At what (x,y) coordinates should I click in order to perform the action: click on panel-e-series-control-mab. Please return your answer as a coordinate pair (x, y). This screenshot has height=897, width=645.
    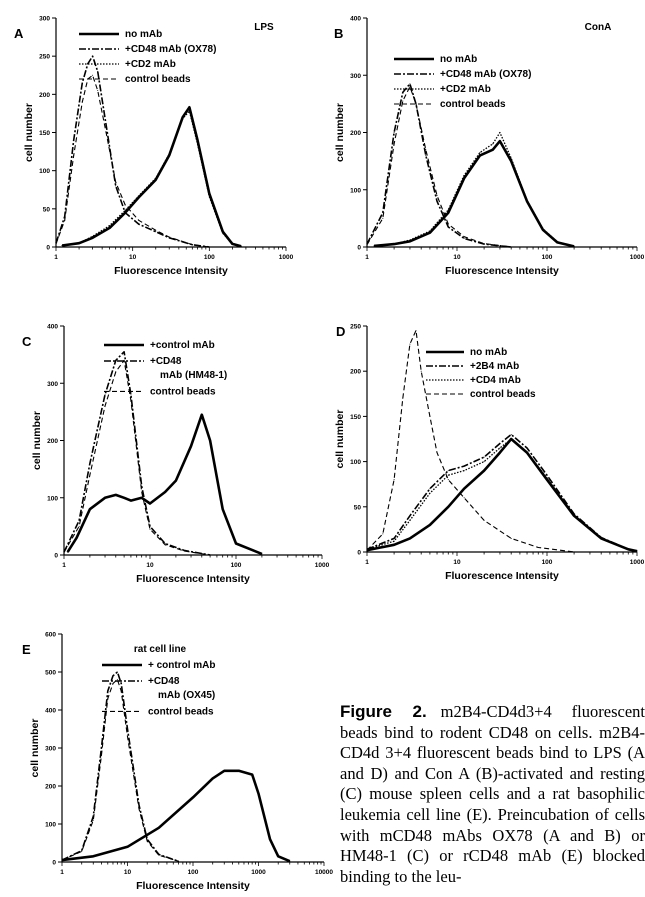
    Looking at the image, I should click on (176, 816).